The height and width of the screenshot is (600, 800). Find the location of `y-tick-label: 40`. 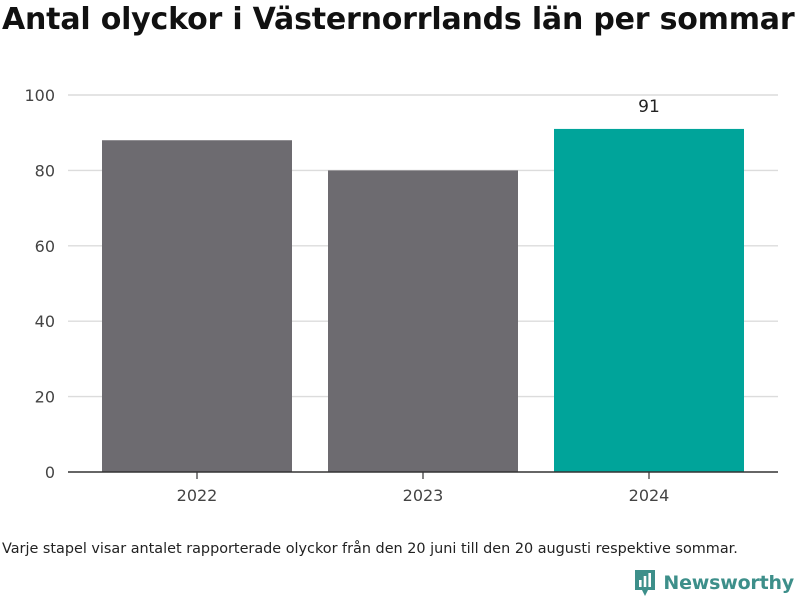

y-tick-label: 40 is located at coordinates (45, 321).